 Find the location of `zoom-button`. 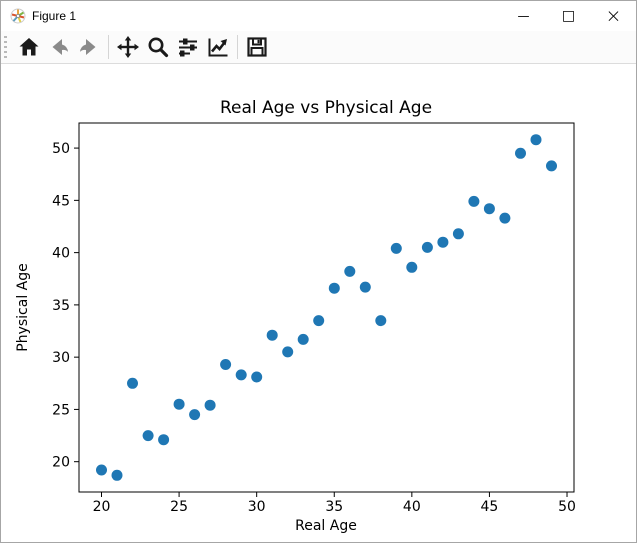

zoom-button is located at coordinates (158, 47).